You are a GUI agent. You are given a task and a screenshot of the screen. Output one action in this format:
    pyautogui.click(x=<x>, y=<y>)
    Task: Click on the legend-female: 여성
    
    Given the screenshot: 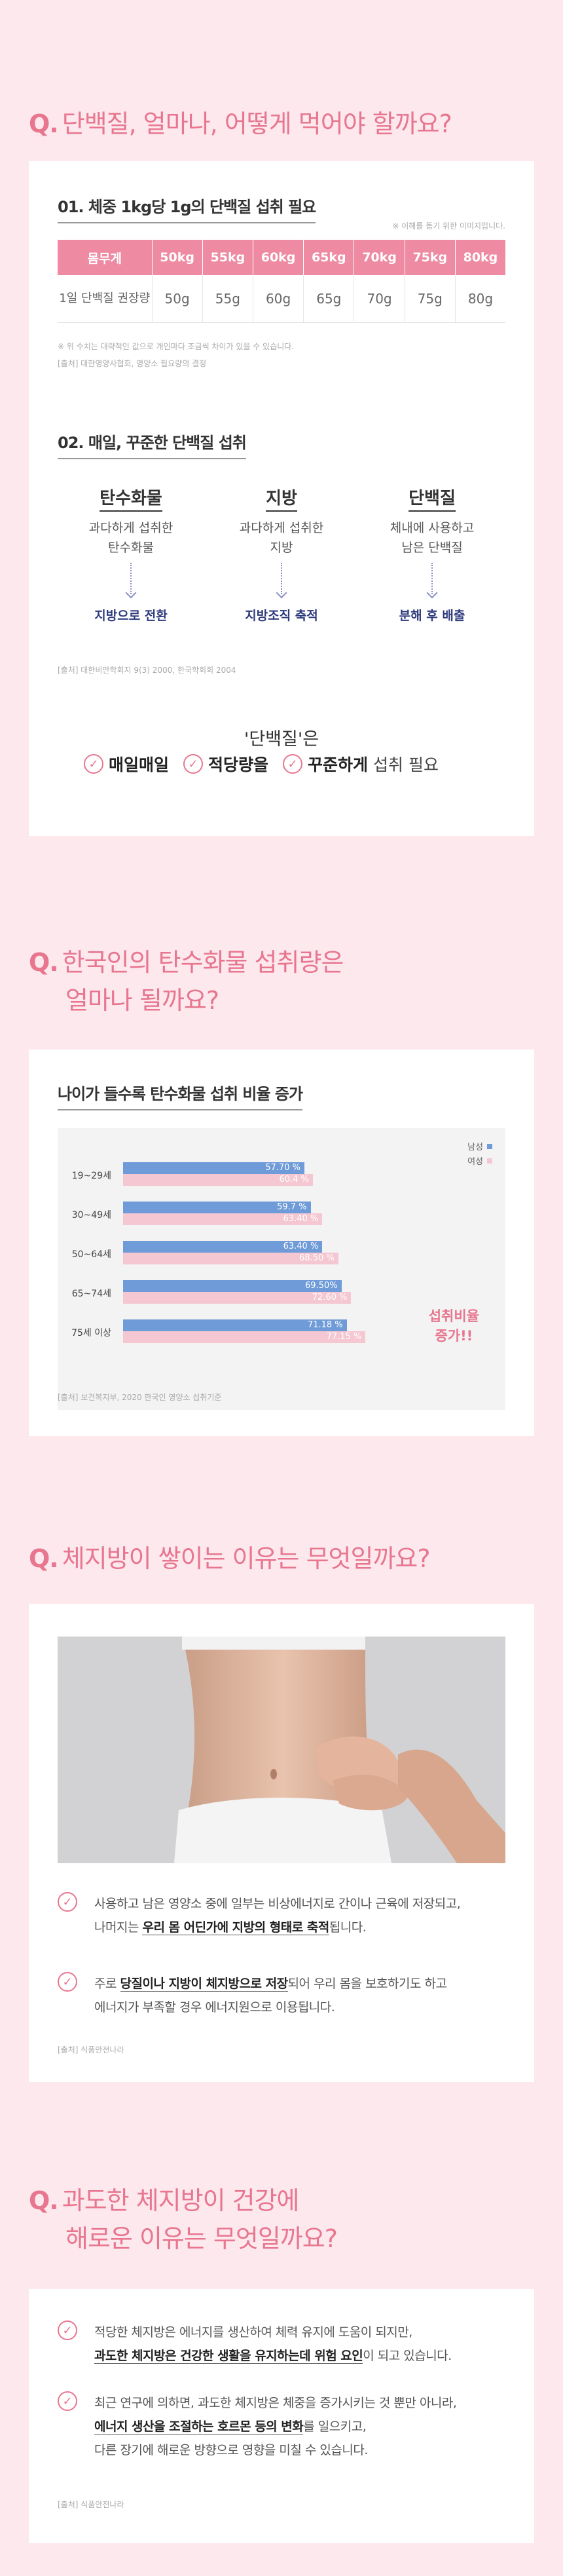 What is the action you would take?
    pyautogui.click(x=479, y=1160)
    